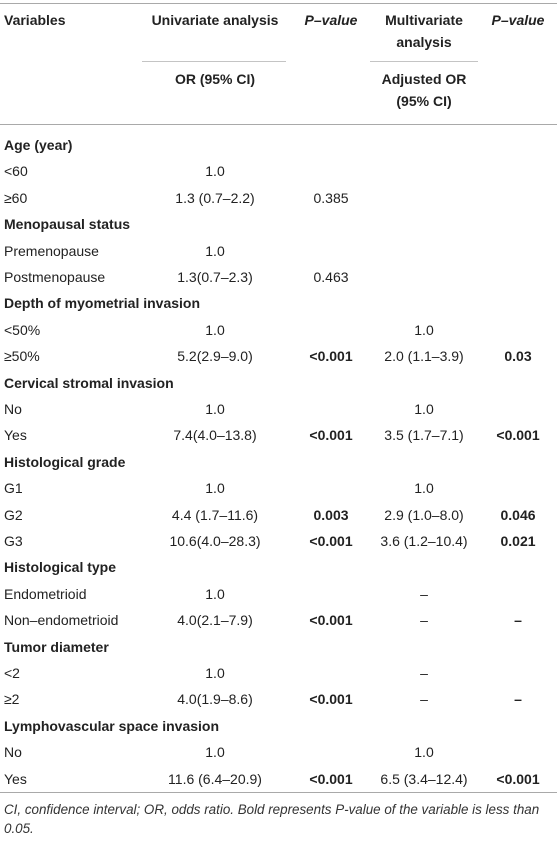 The height and width of the screenshot is (846, 557). I want to click on p-value-univariate-cell: 0.385, so click(331, 198).